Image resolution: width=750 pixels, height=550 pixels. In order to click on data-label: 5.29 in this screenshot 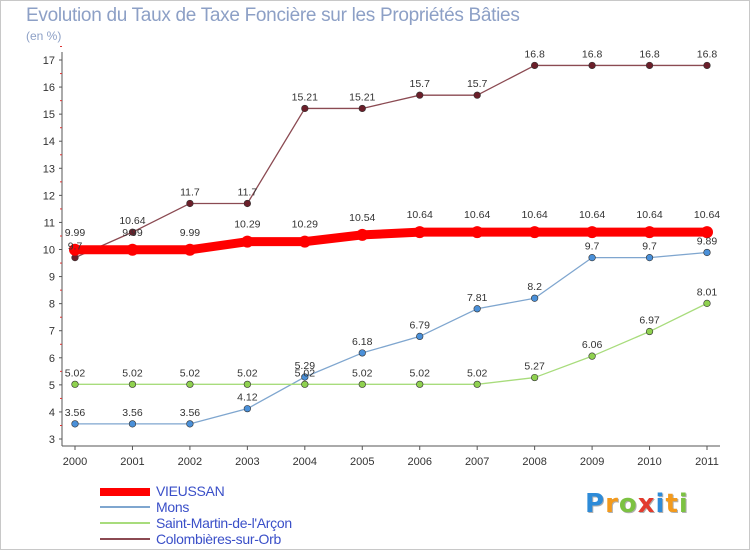, I will do `click(305, 366)`.